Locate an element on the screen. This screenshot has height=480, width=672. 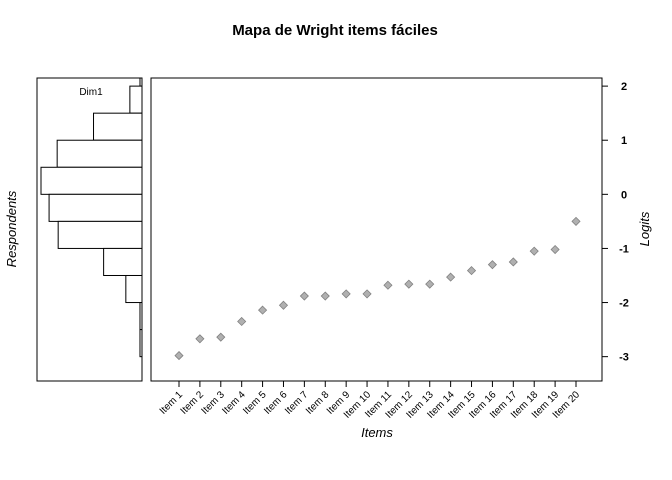
y-tick-label: 0 is located at coordinates (624, 195).